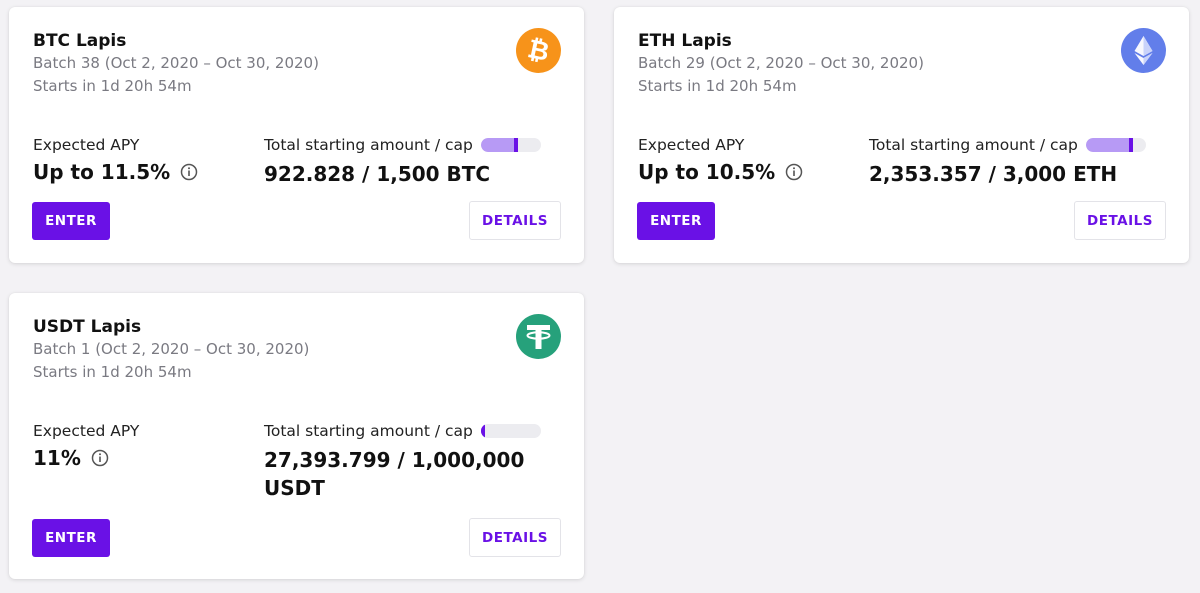 The width and height of the screenshot is (1200, 593). What do you see at coordinates (377, 174) in the screenshot?
I see `amount-value: 922.828 / 1,500 BTC` at bounding box center [377, 174].